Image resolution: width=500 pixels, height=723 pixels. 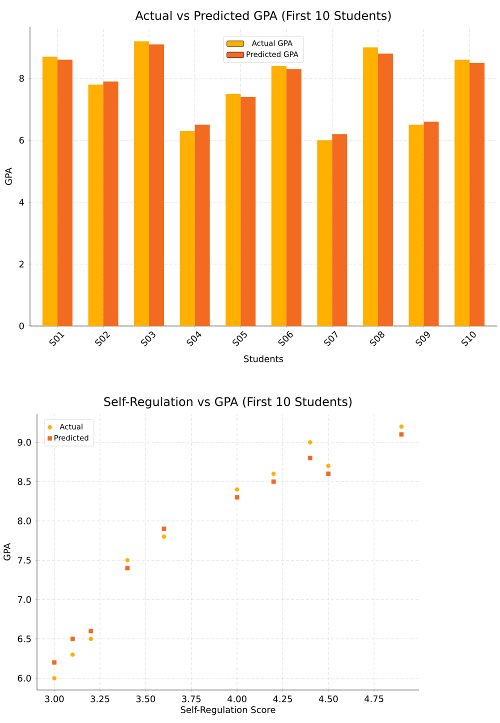 I want to click on y-tick-label: 6.0, so click(x=24, y=678).